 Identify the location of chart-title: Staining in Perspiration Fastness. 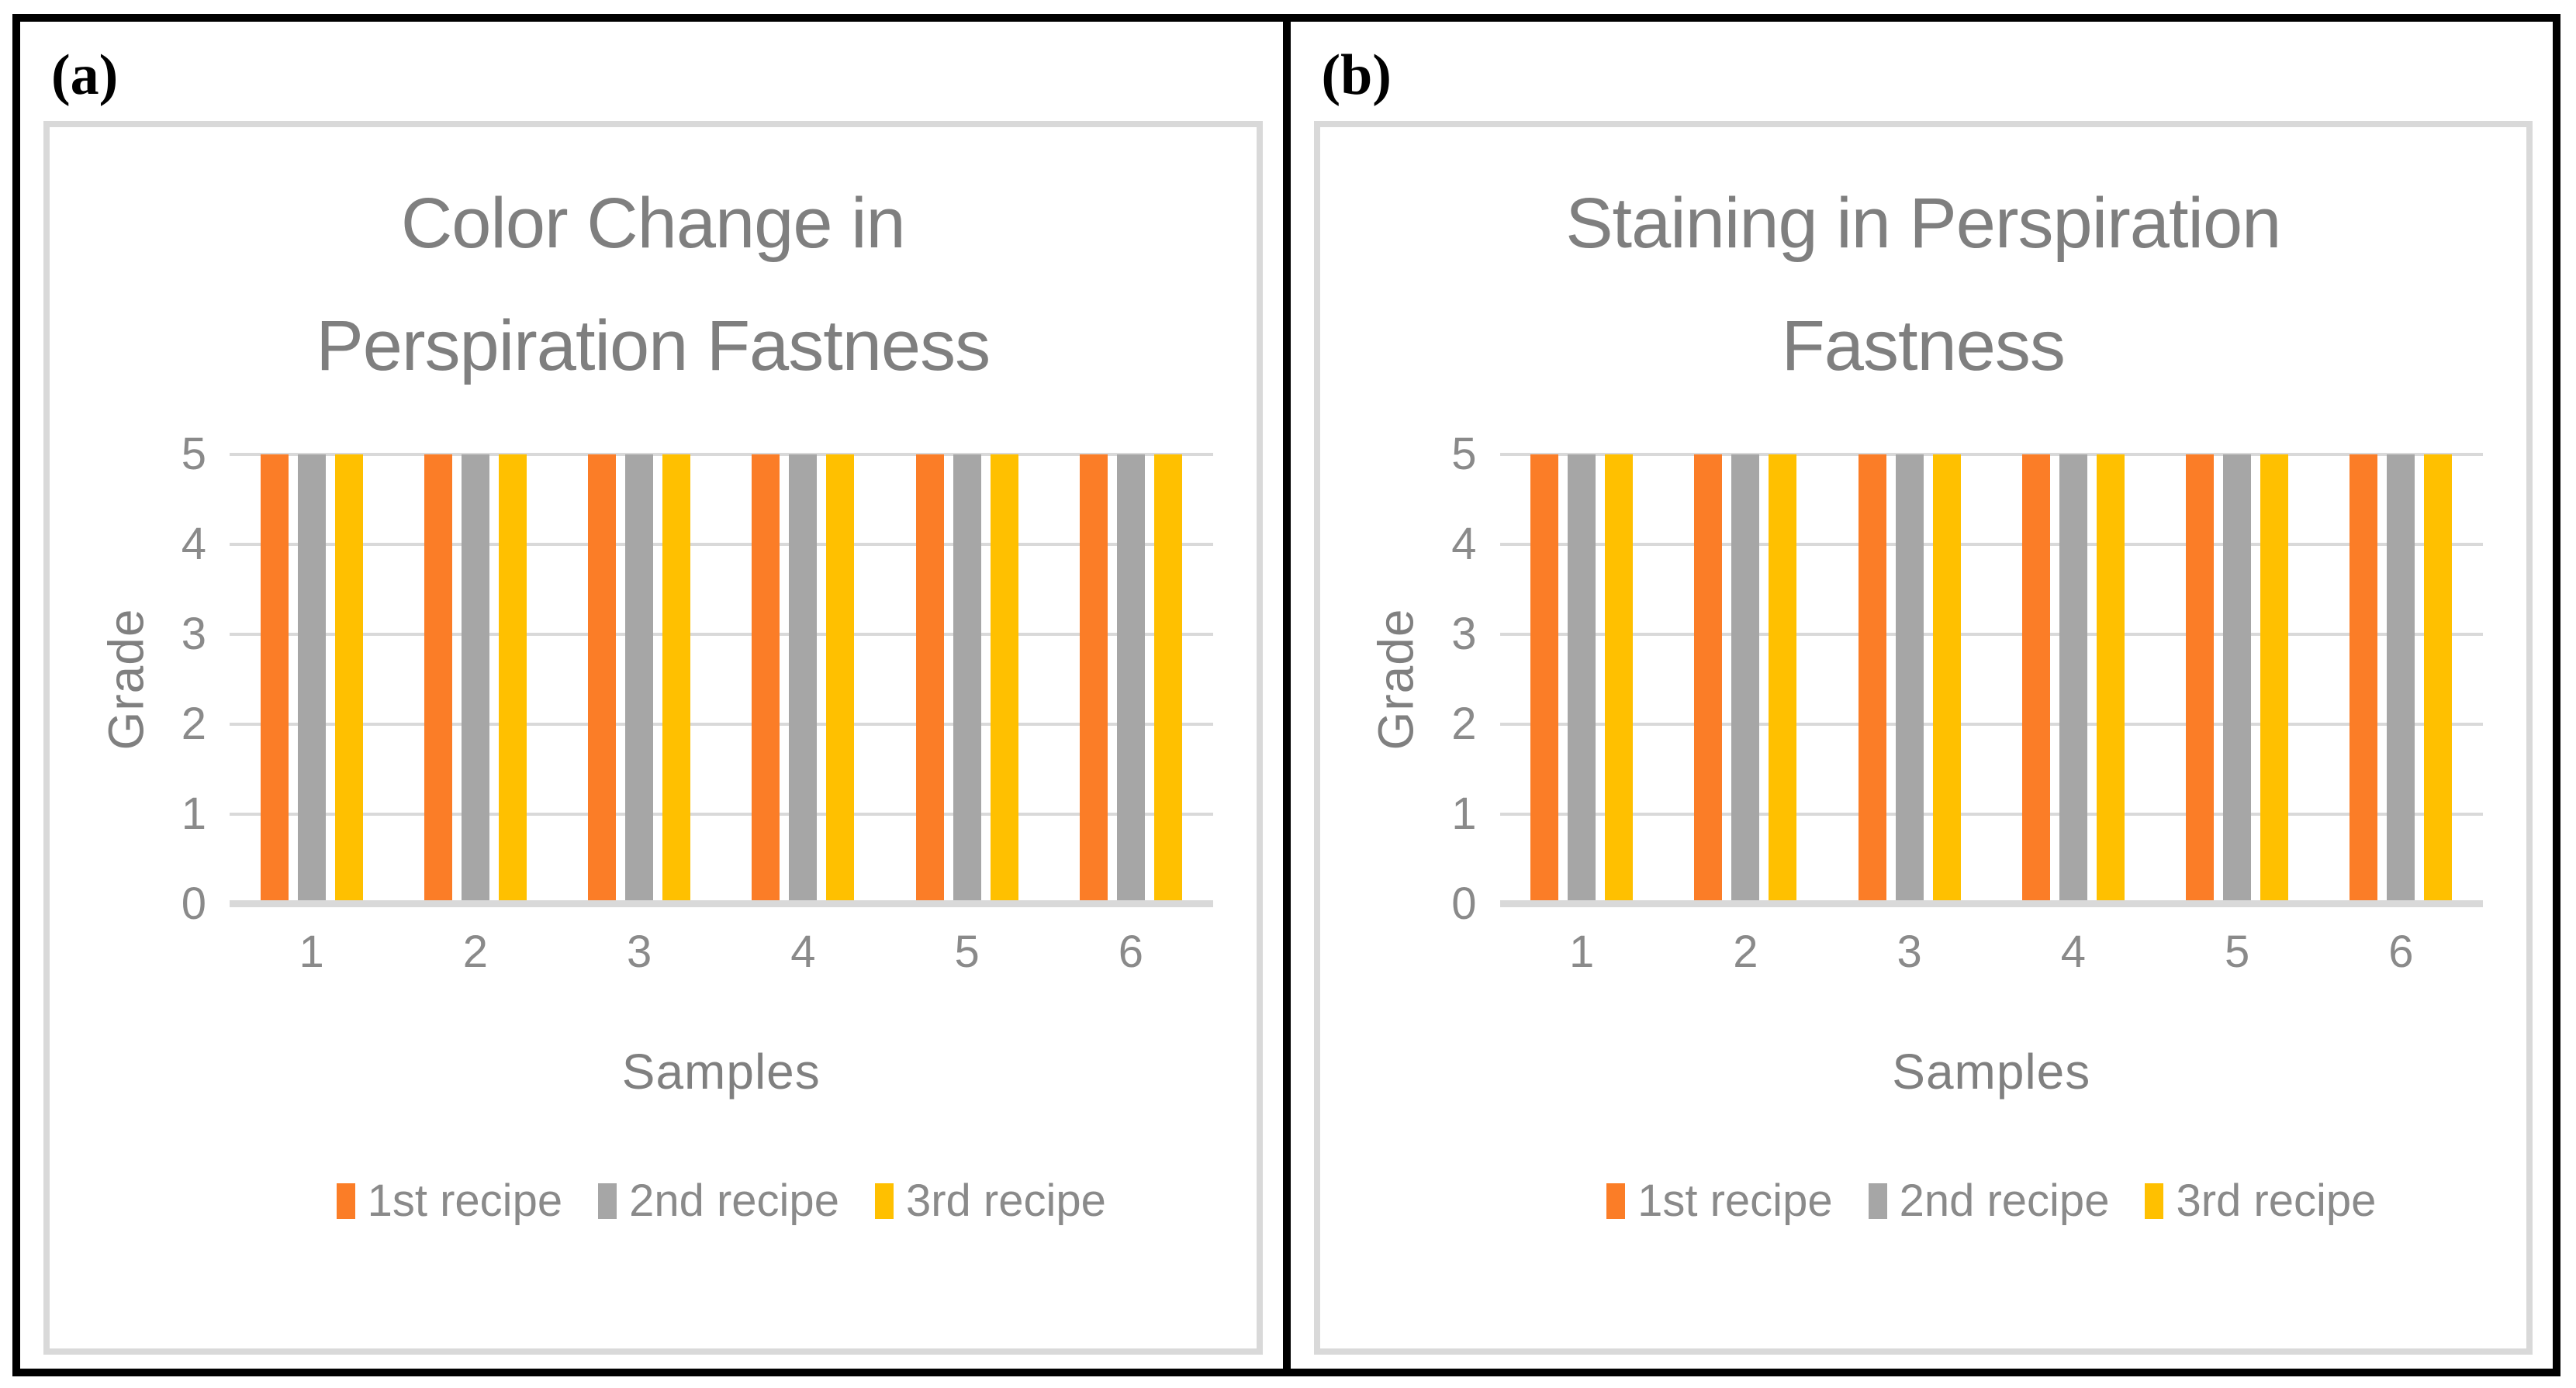
(1924, 284).